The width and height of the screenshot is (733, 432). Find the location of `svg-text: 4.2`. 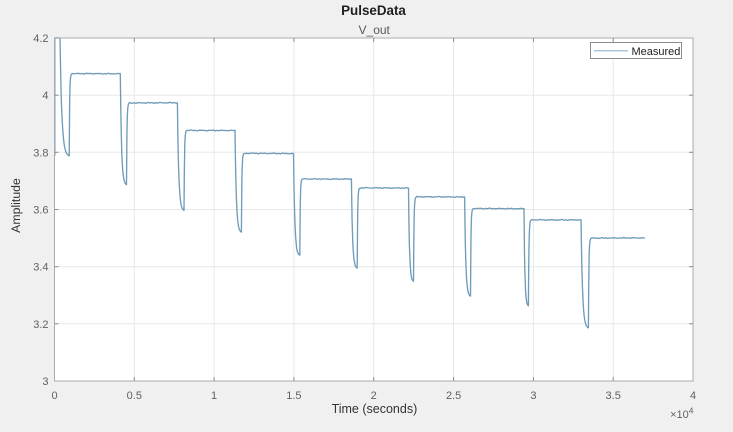

svg-text: 4.2 is located at coordinates (40, 39).